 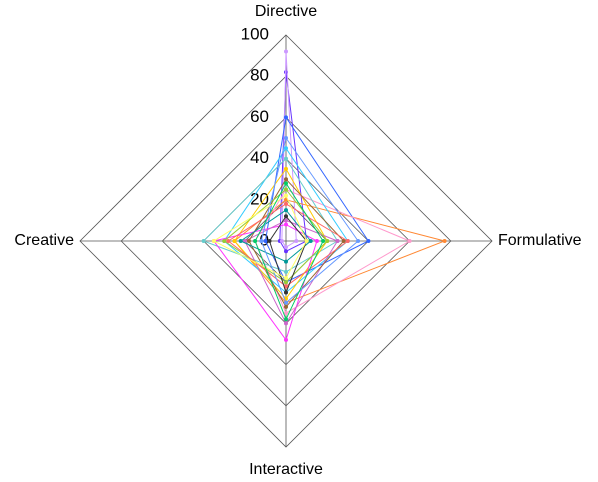 I want to click on axis-label: Directive, so click(x=286, y=11).